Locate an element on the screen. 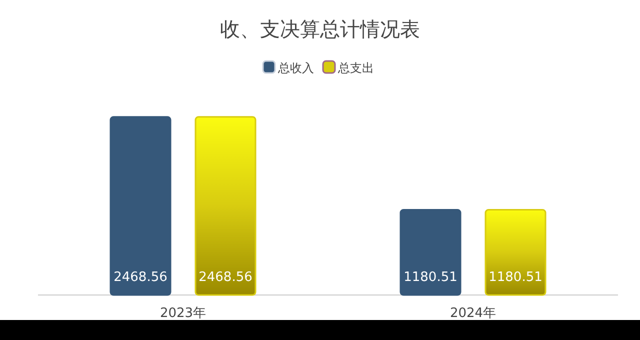 Image resolution: width=640 pixels, height=340 pixels. legend-label: 总收入 is located at coordinates (295, 68).